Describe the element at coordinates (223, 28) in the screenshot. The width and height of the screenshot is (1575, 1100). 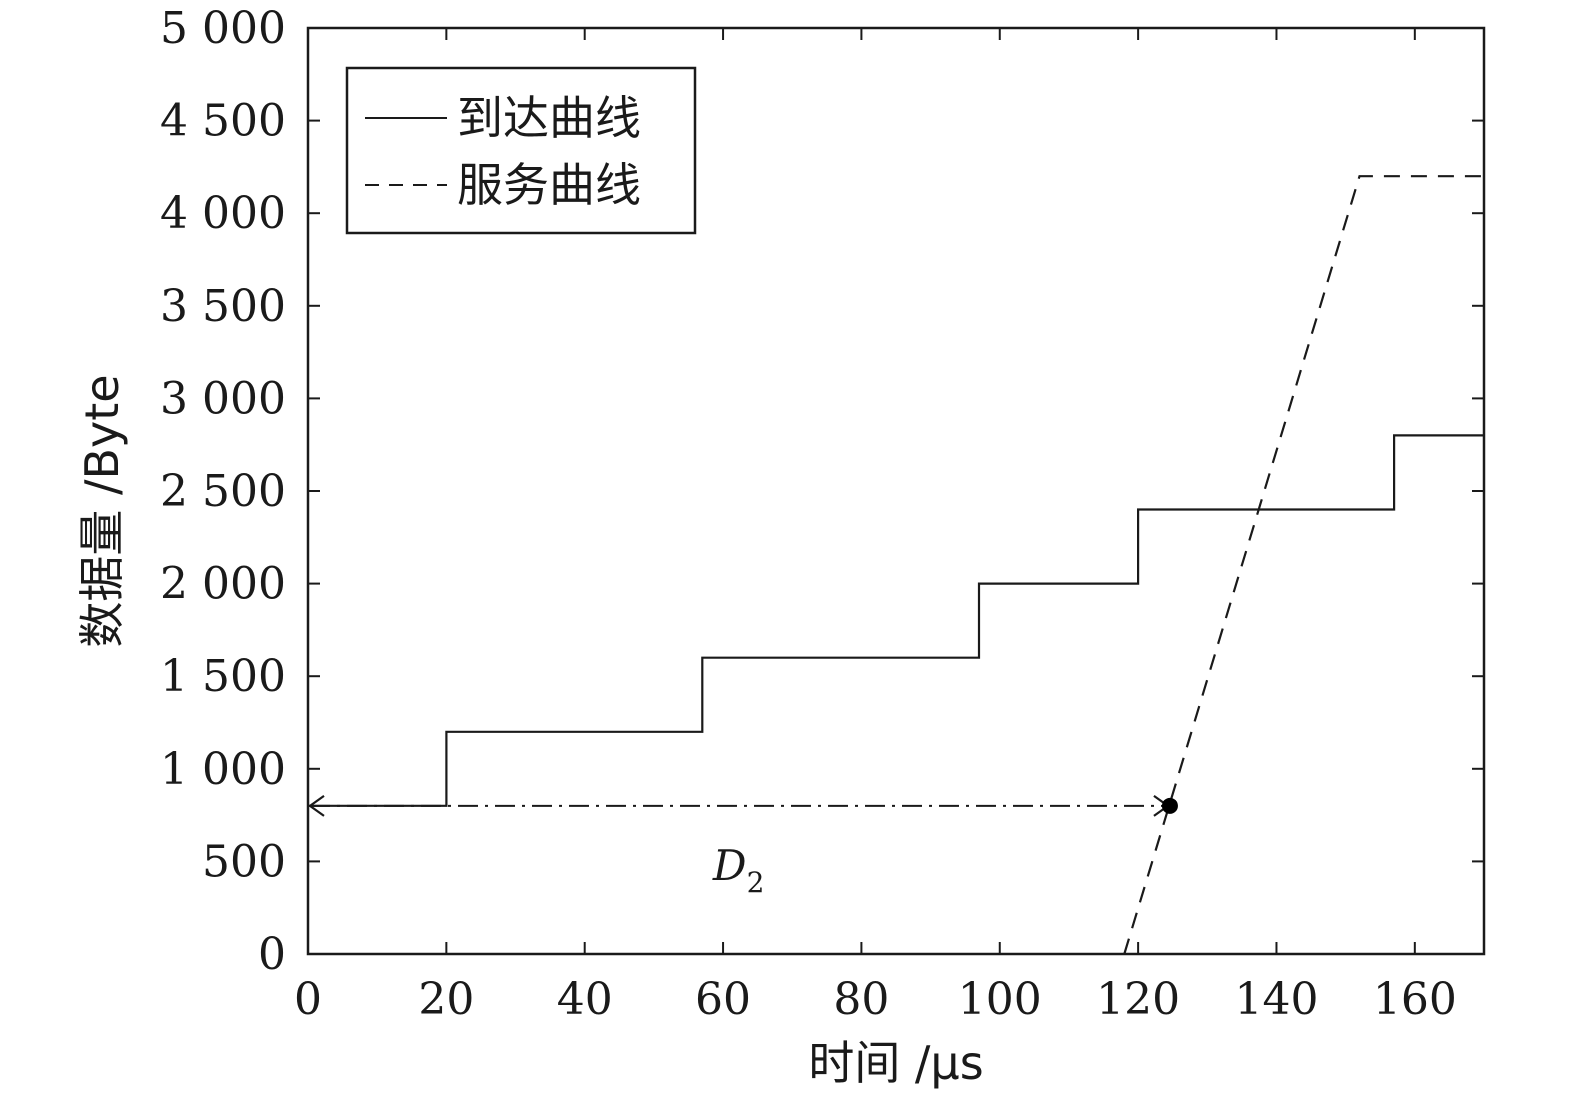
I see `y-tick-label: 5 000` at that location.